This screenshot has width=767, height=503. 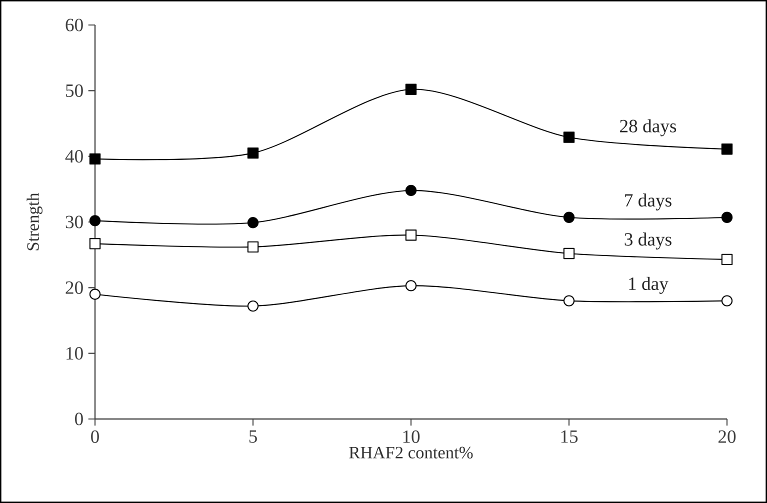 I want to click on x-tick-label: 5, so click(x=253, y=436).